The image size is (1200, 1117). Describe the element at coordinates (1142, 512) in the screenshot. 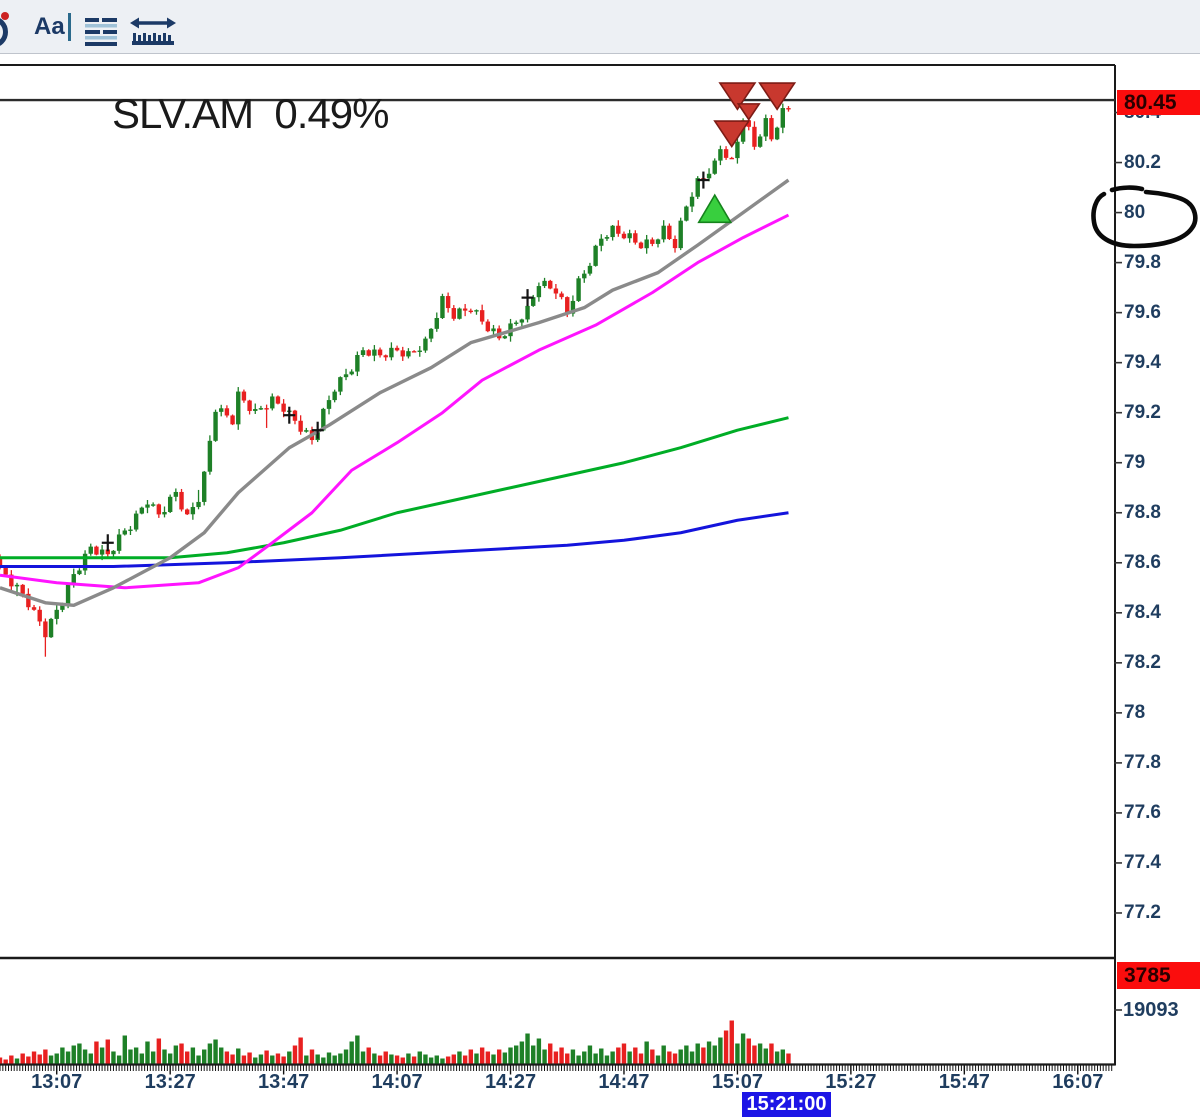

I see `price-axis-label: 78.8` at that location.